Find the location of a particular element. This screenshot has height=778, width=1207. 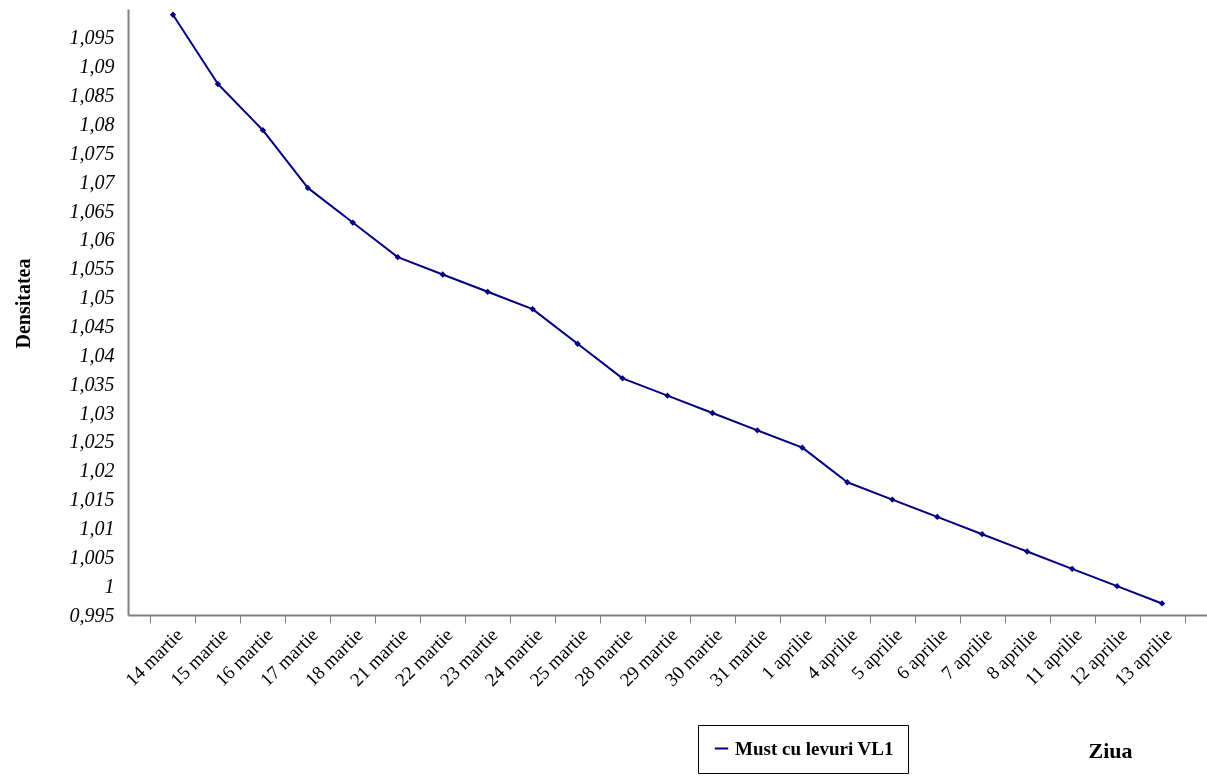

y-tick-label: 1,02 is located at coordinates (97, 470).